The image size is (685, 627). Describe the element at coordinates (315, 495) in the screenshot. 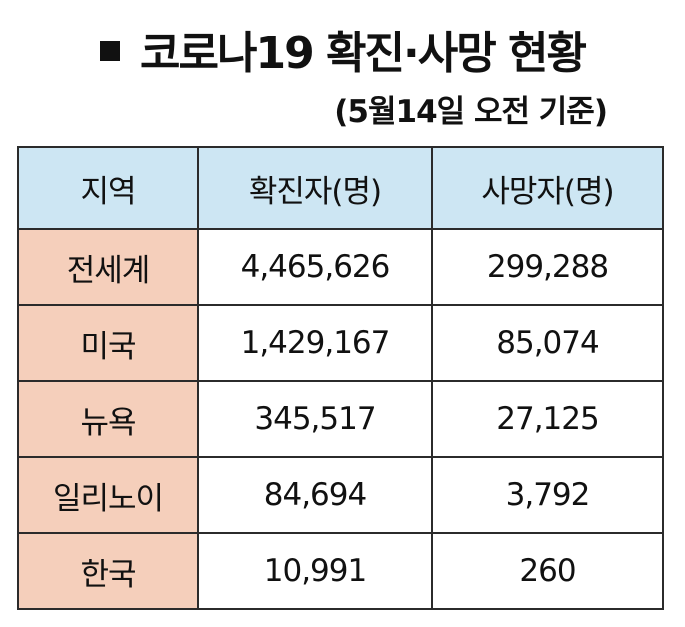

I see `confirmed-cell: 84,694` at that location.